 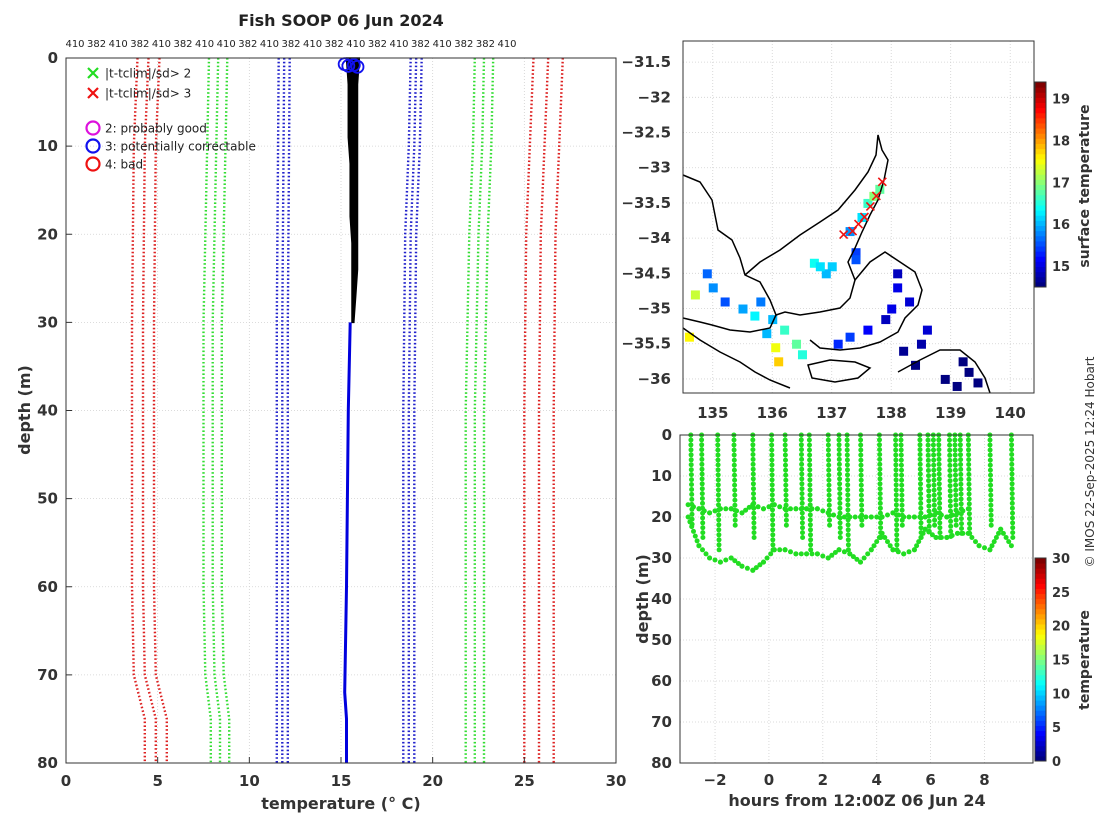 I want to click on map-ytick-label: −34.5, so click(x=646, y=273).